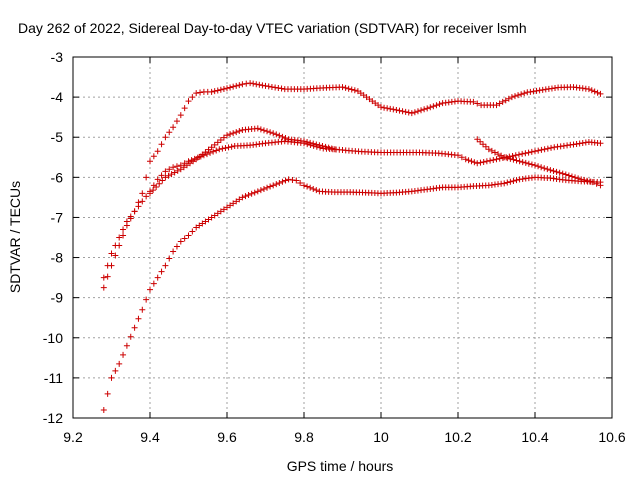  Describe the element at coordinates (57, 258) in the screenshot. I see `y-tick-label: -8` at that location.